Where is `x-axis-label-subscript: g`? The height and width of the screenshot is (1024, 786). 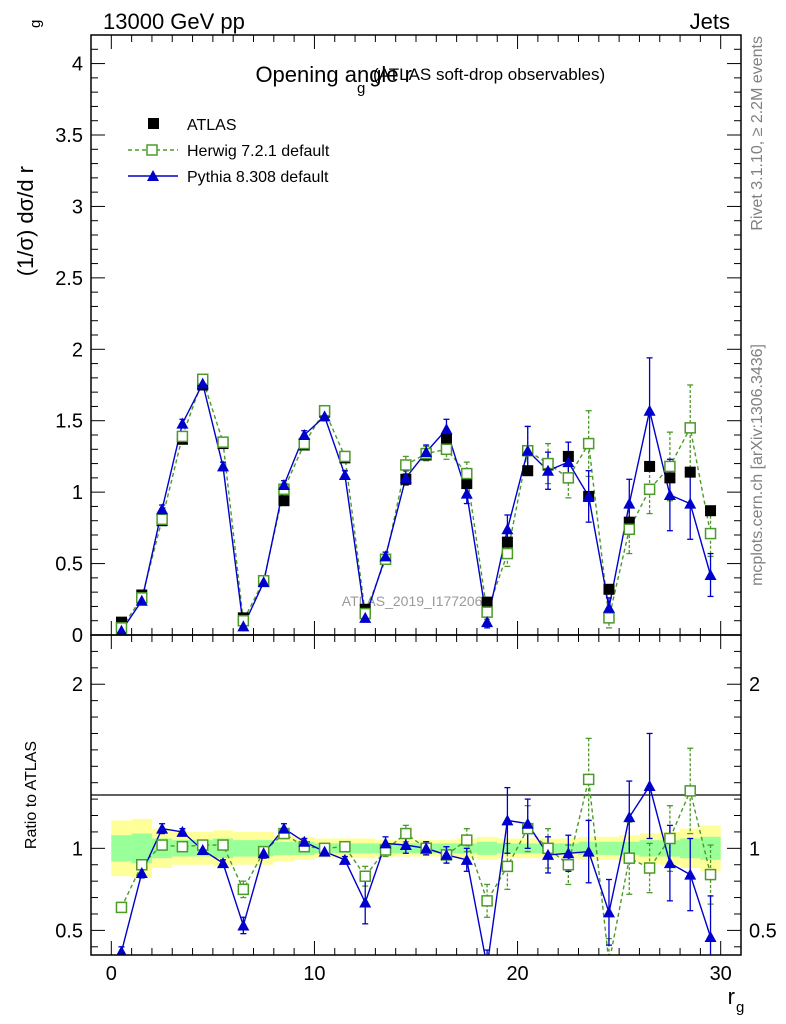 x-axis-label-subscript: g is located at coordinates (740, 1007).